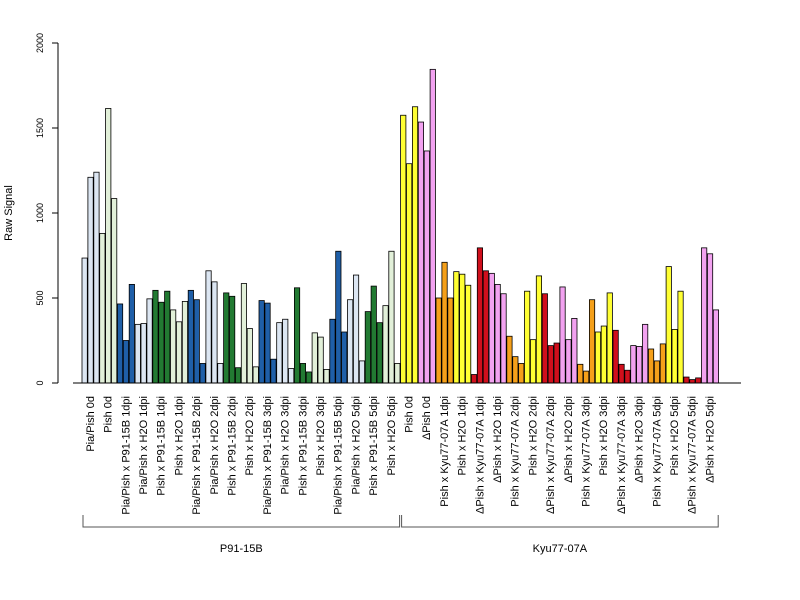 The width and height of the screenshot is (800, 600). I want to click on bar-pish-x-kyu77-07a-3dpi-rep2, so click(621, 373).